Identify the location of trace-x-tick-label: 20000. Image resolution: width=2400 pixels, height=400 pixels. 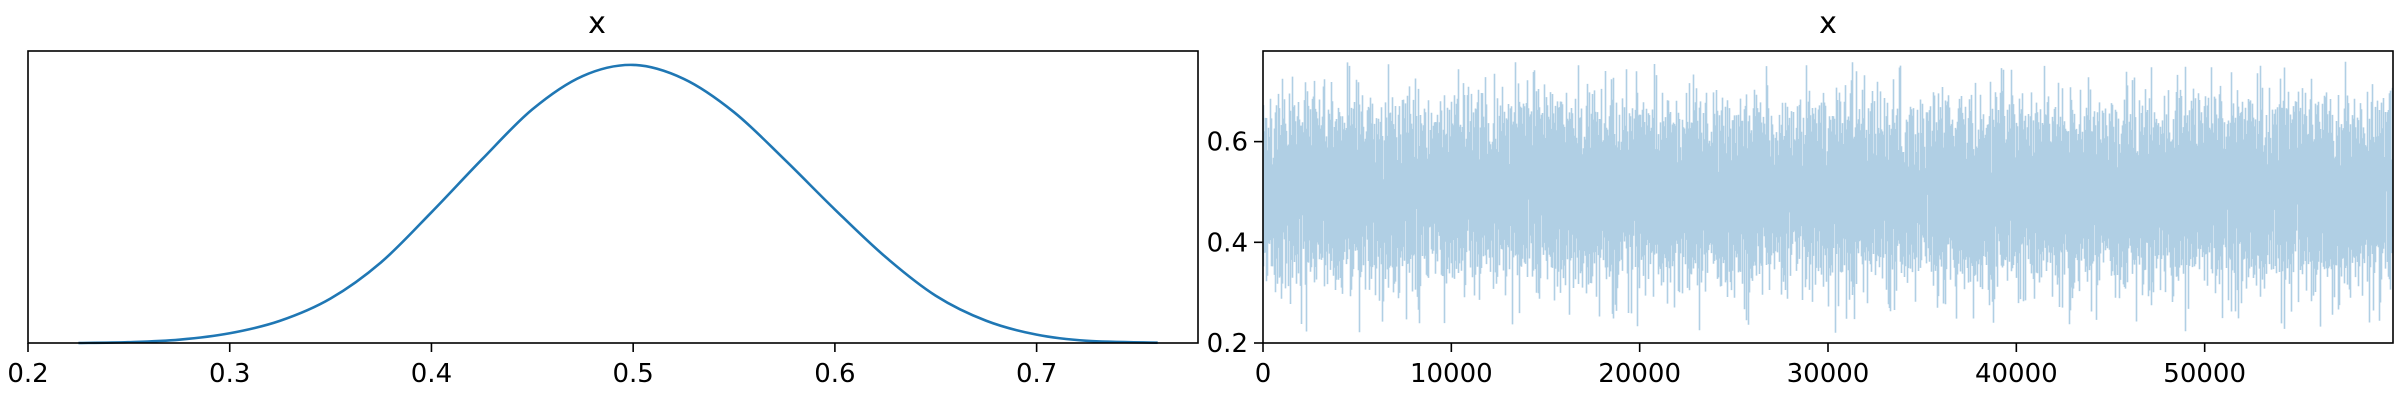
(1639, 374).